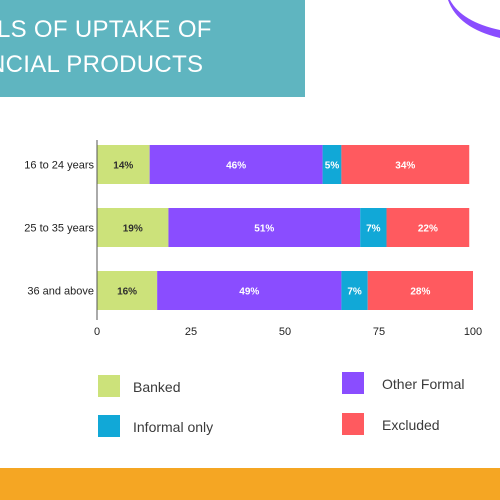  Describe the element at coordinates (285, 332) in the screenshot. I see `x-tick-label: 50` at that location.